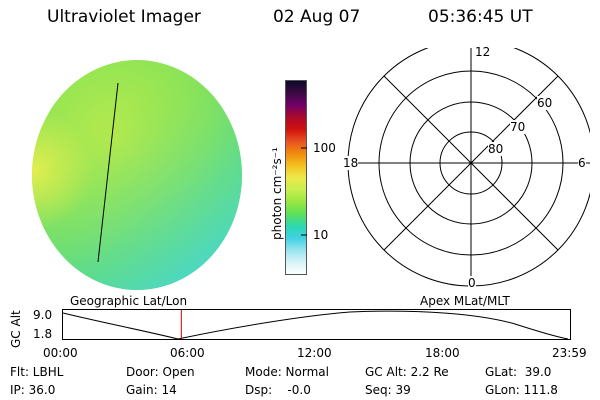 The height and width of the screenshot is (400, 600). I want to click on timeline-left-label: Geographic Lat/Lon, so click(129, 301).